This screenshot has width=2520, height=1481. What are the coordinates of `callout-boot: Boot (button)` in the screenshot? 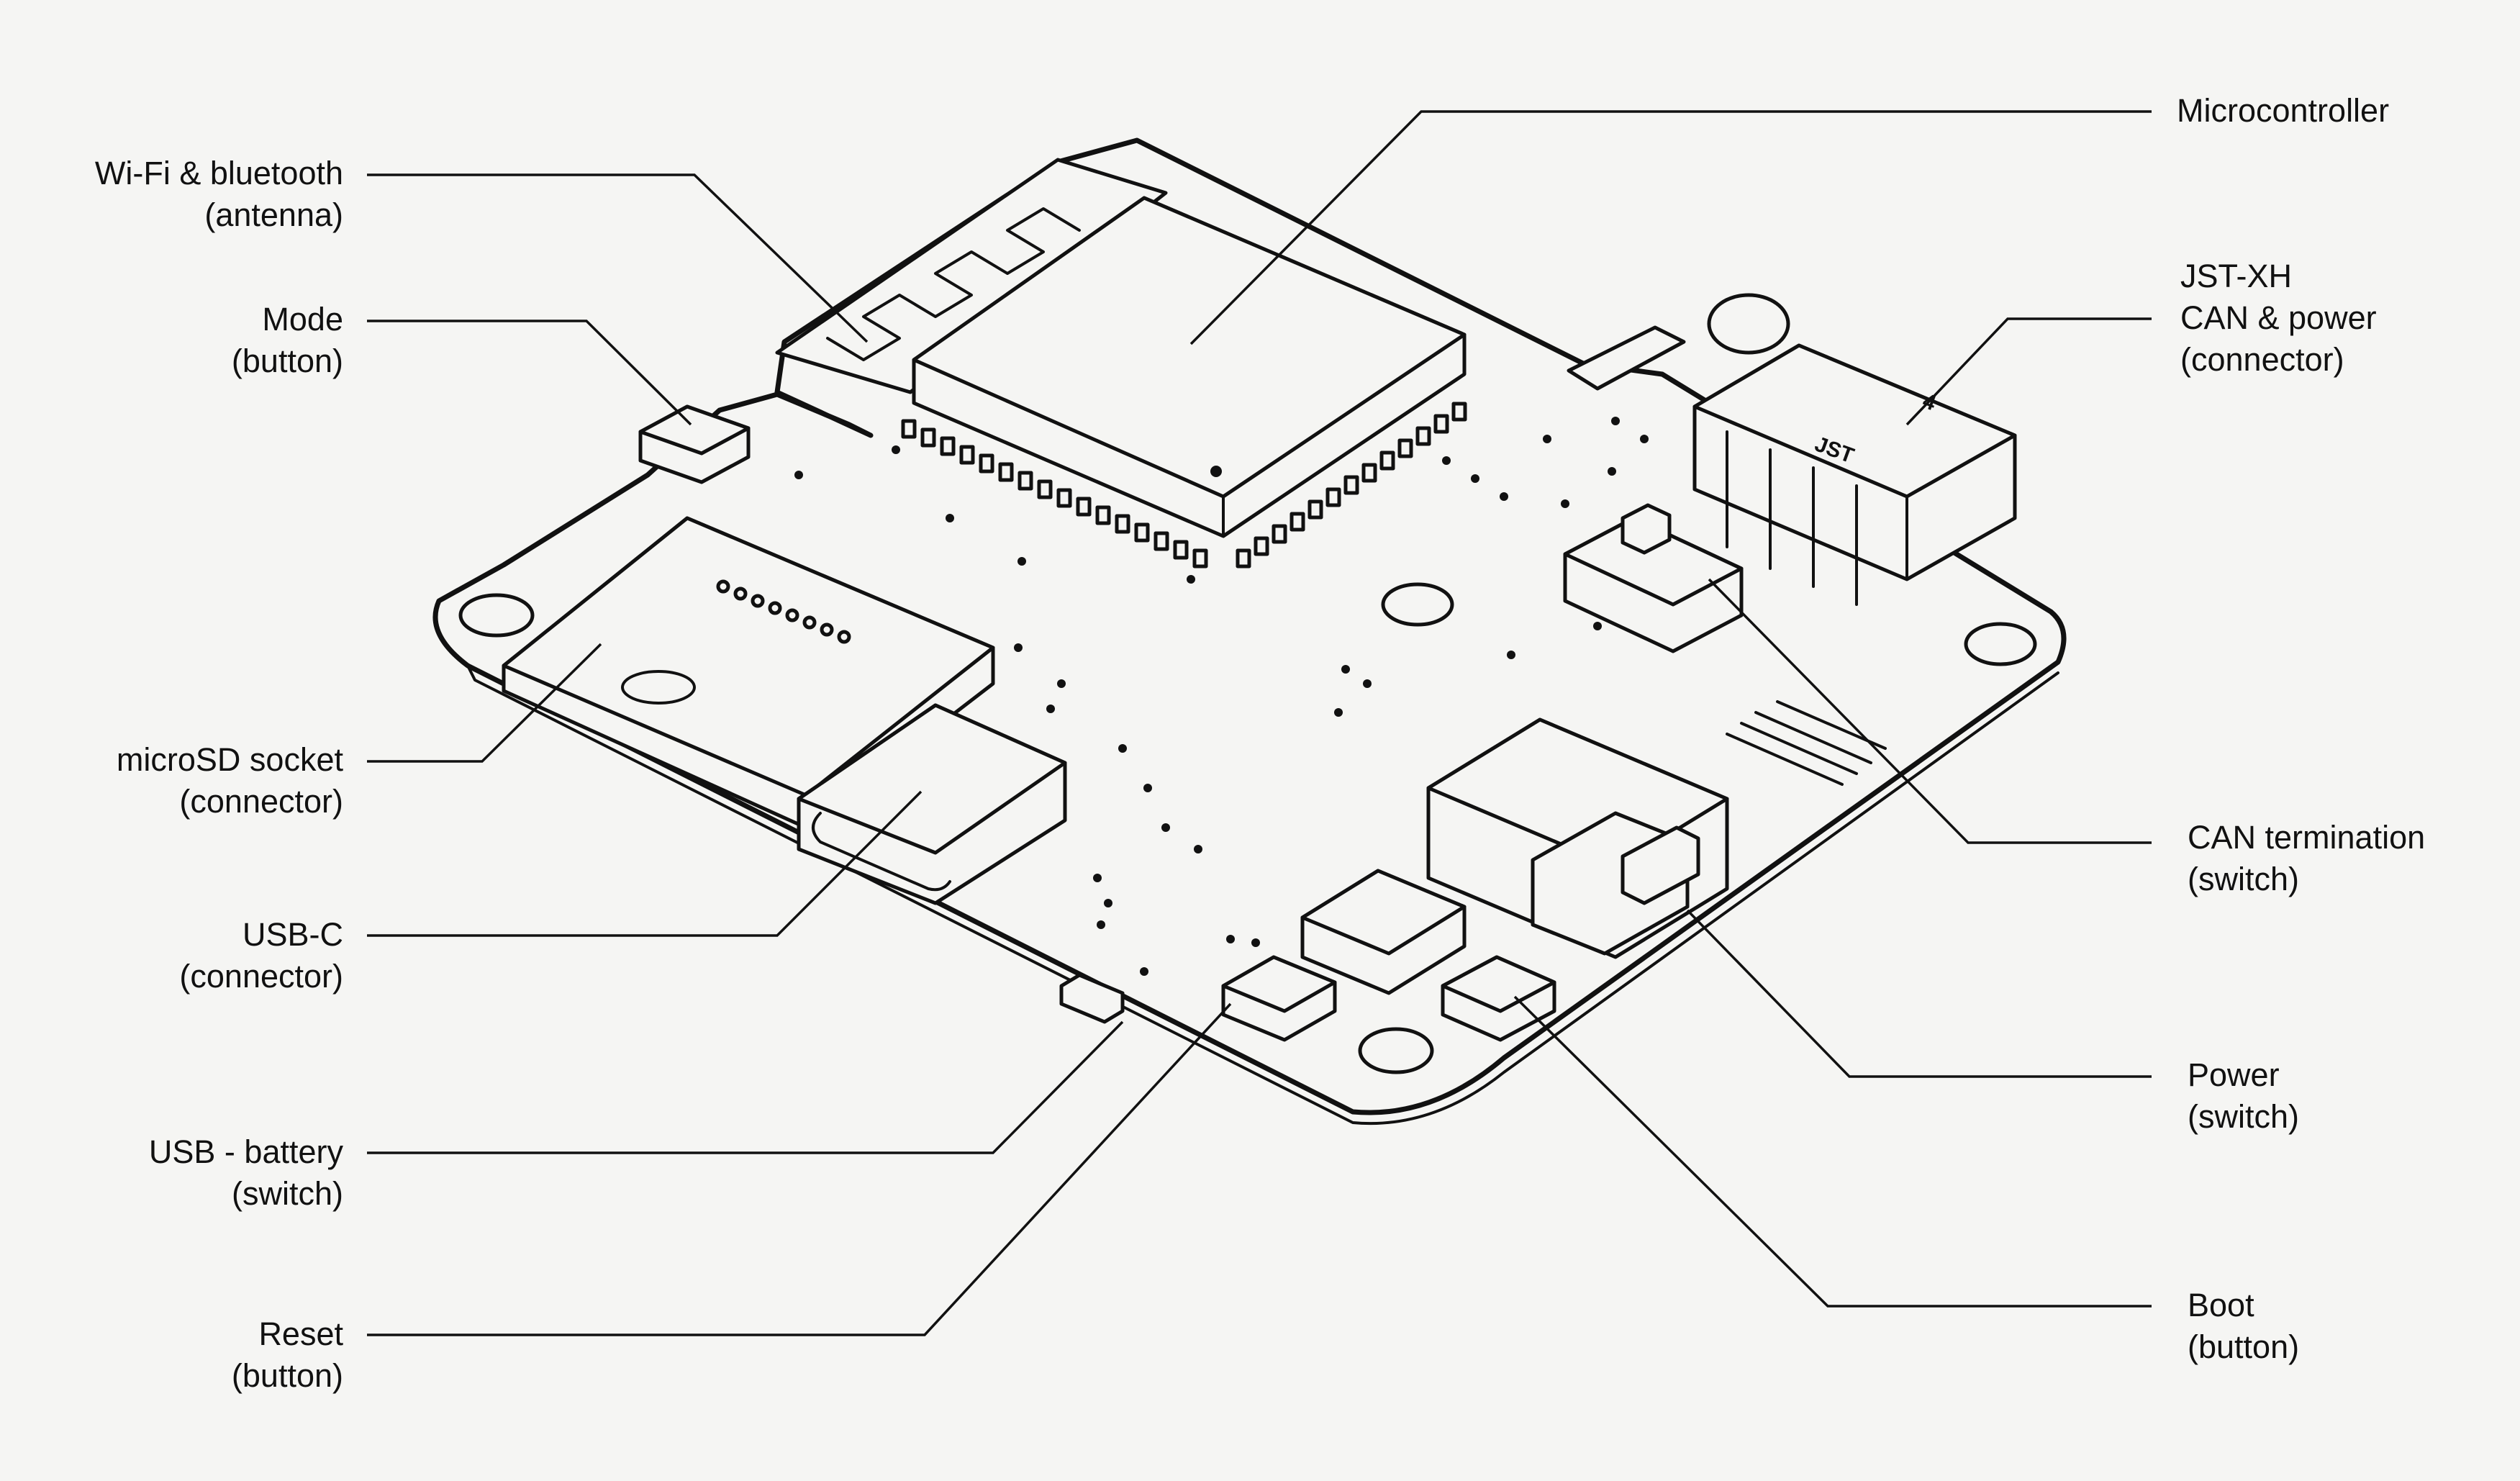 It's located at (2243, 1326).